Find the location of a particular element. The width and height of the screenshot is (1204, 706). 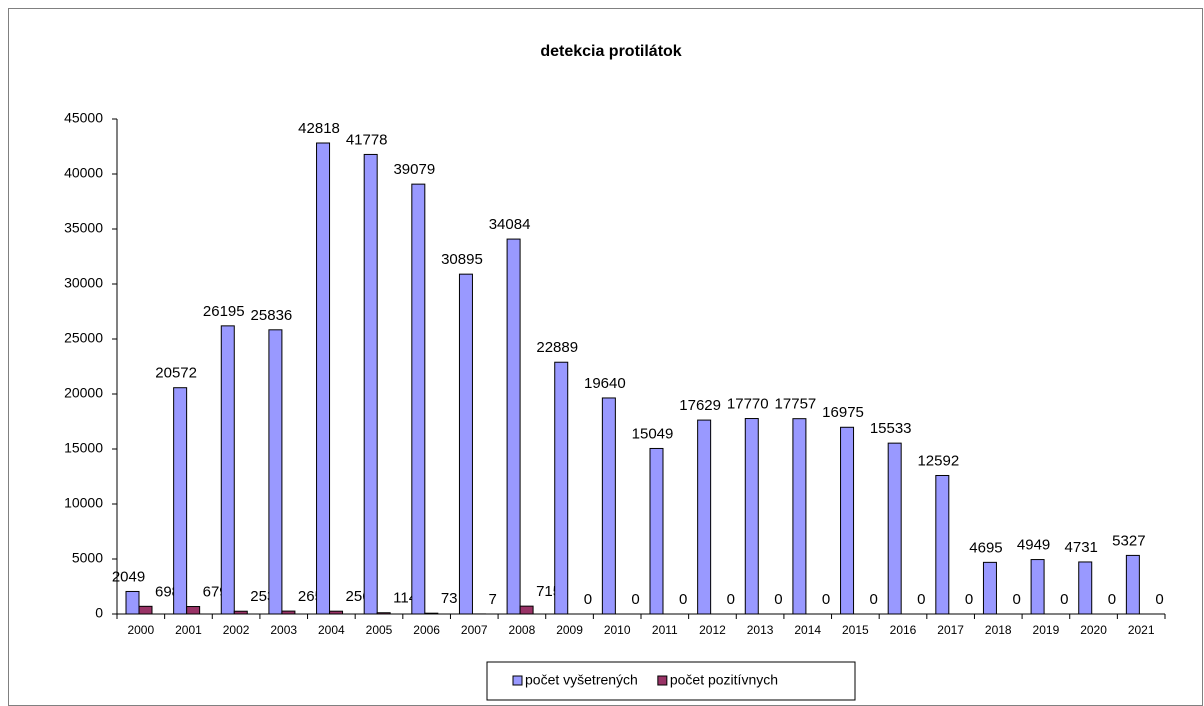

data-label: 7 is located at coordinates (492, 599).